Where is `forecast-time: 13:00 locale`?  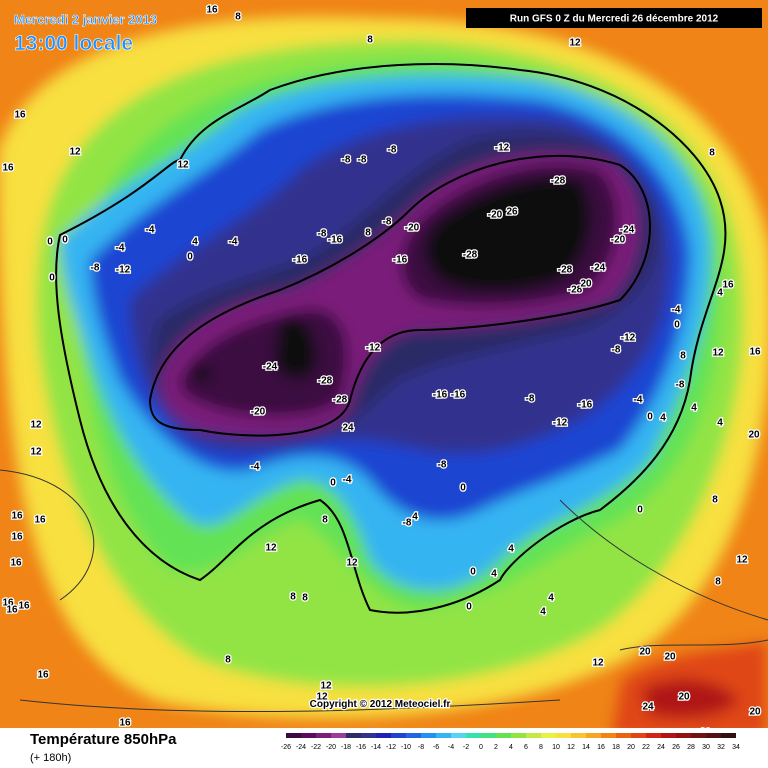
forecast-time: 13:00 locale is located at coordinates (73, 43).